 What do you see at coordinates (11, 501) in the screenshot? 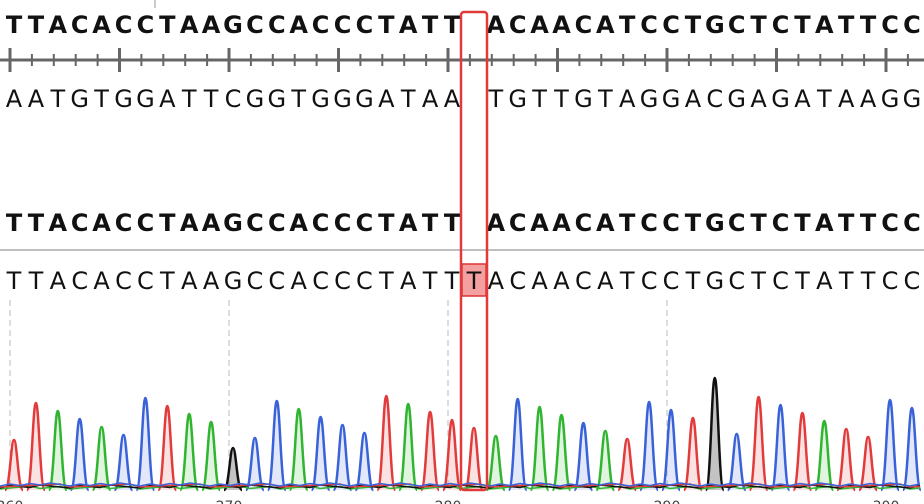
I see `position-label: 260` at bounding box center [11, 501].